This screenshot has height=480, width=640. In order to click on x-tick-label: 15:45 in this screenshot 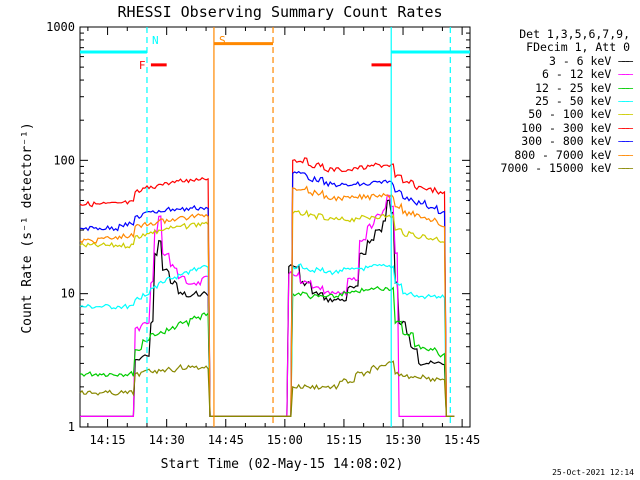, I will do `click(462, 440)`.